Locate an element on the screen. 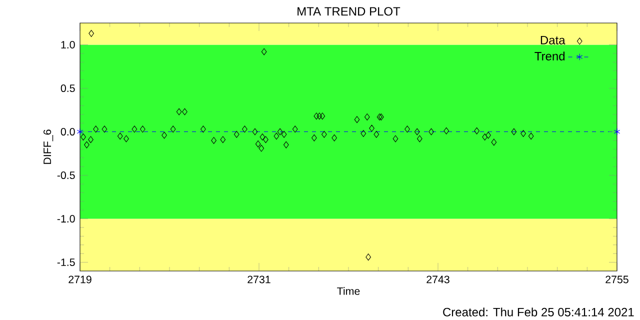  x-axis-title: Time is located at coordinates (348, 291).